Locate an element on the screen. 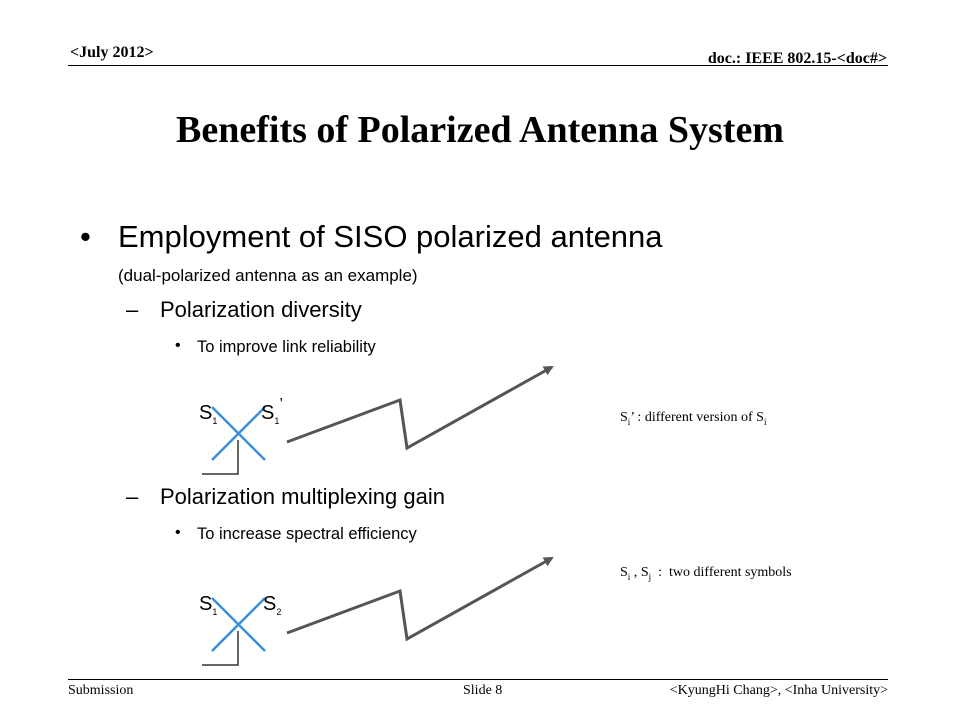 The width and height of the screenshot is (960, 720). diversity-heading: Polarization diversity is located at coordinates (261, 309).